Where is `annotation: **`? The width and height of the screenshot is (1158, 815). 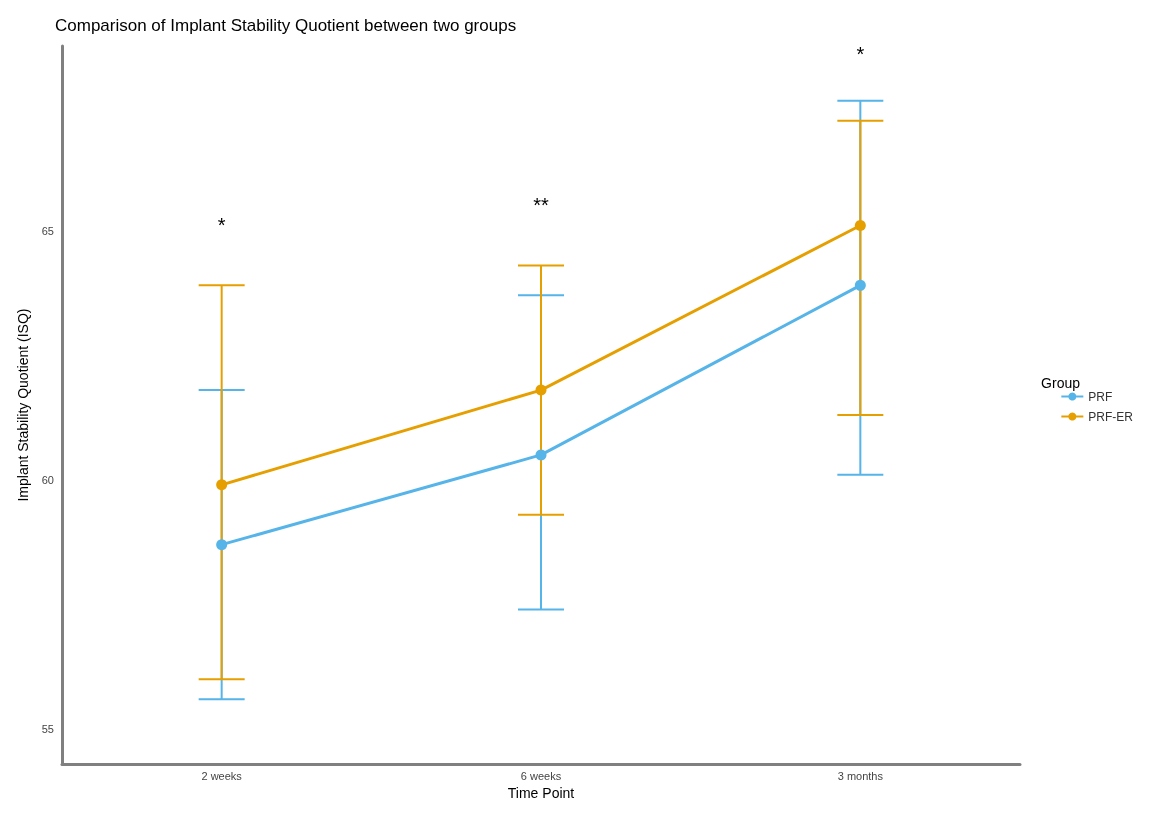 annotation: ** is located at coordinates (541, 205).